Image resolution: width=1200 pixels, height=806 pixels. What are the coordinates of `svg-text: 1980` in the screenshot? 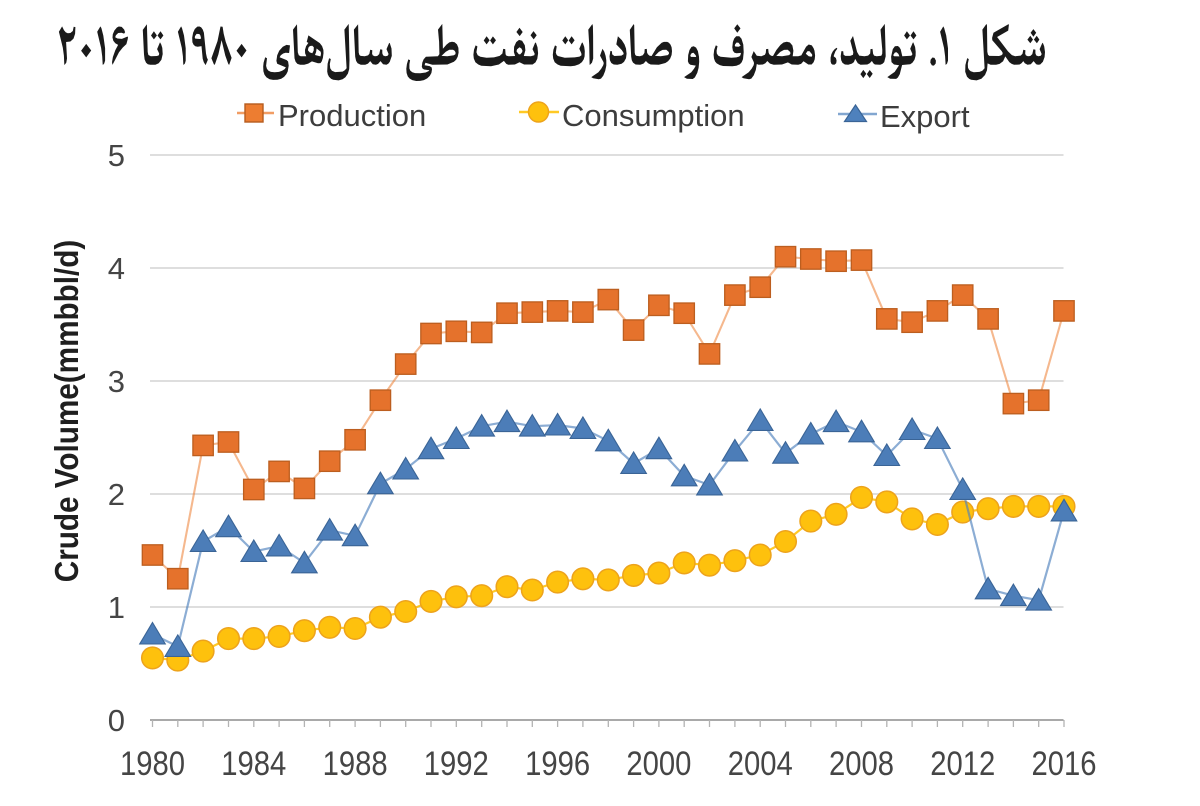 It's located at (152, 763).